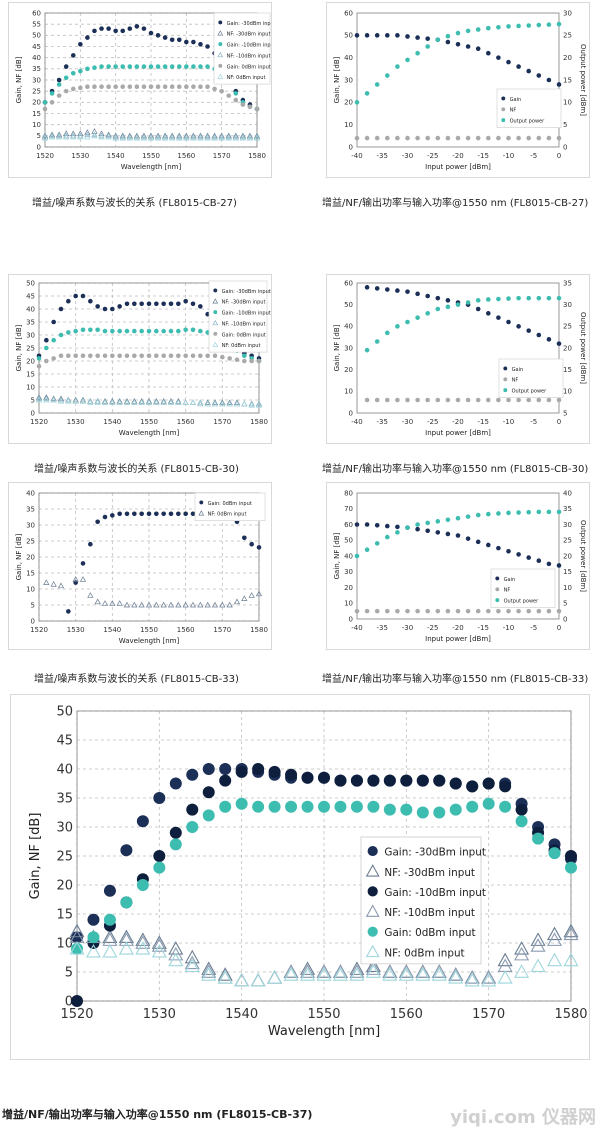 The height and width of the screenshot is (1133, 600). What do you see at coordinates (323, 1014) in the screenshot?
I see `x-tick-label: 1550` at bounding box center [323, 1014].